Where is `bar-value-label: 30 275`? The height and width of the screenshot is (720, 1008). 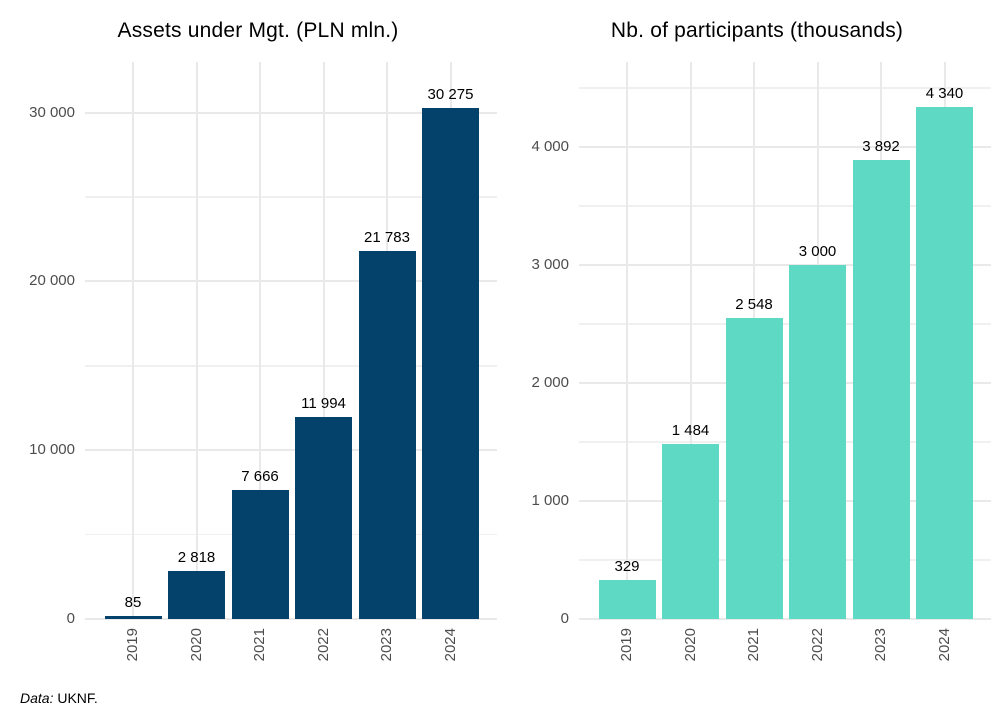 bar-value-label: 30 275 is located at coordinates (450, 94).